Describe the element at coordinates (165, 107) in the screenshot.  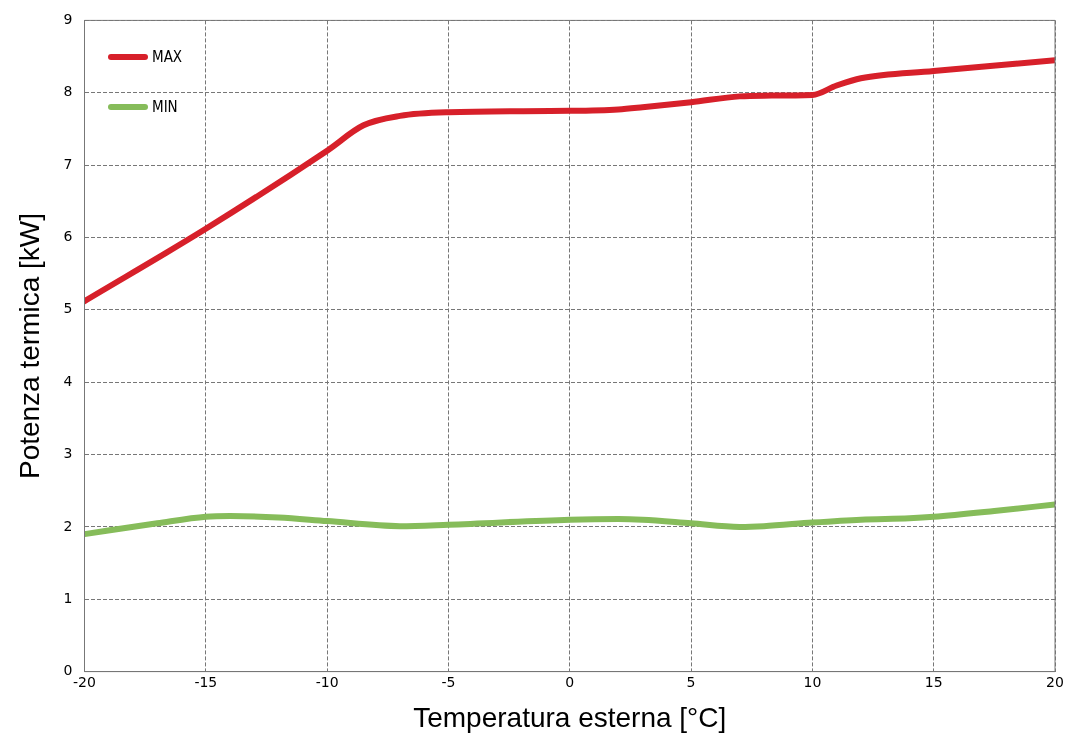
I see `legend-label: MIN` at that location.